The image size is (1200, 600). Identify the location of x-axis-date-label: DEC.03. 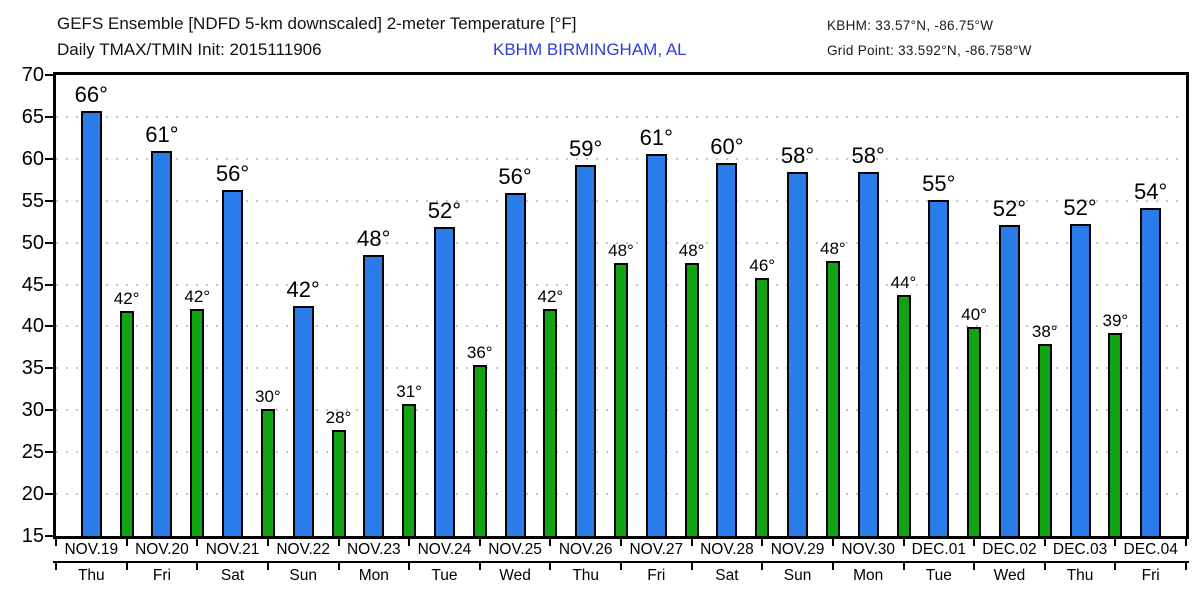
(1080, 549).